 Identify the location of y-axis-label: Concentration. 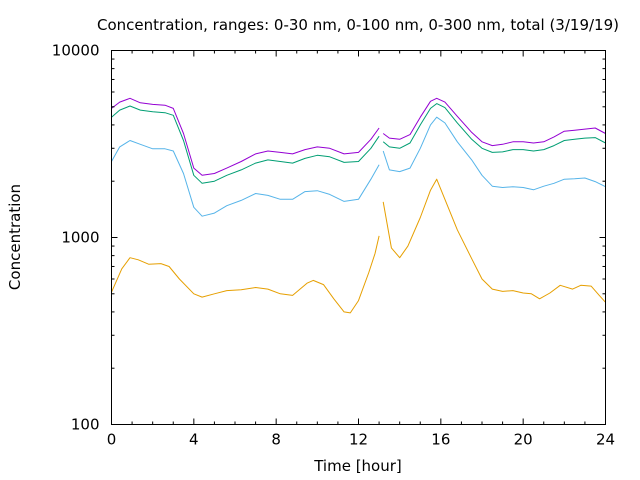
(15, 237).